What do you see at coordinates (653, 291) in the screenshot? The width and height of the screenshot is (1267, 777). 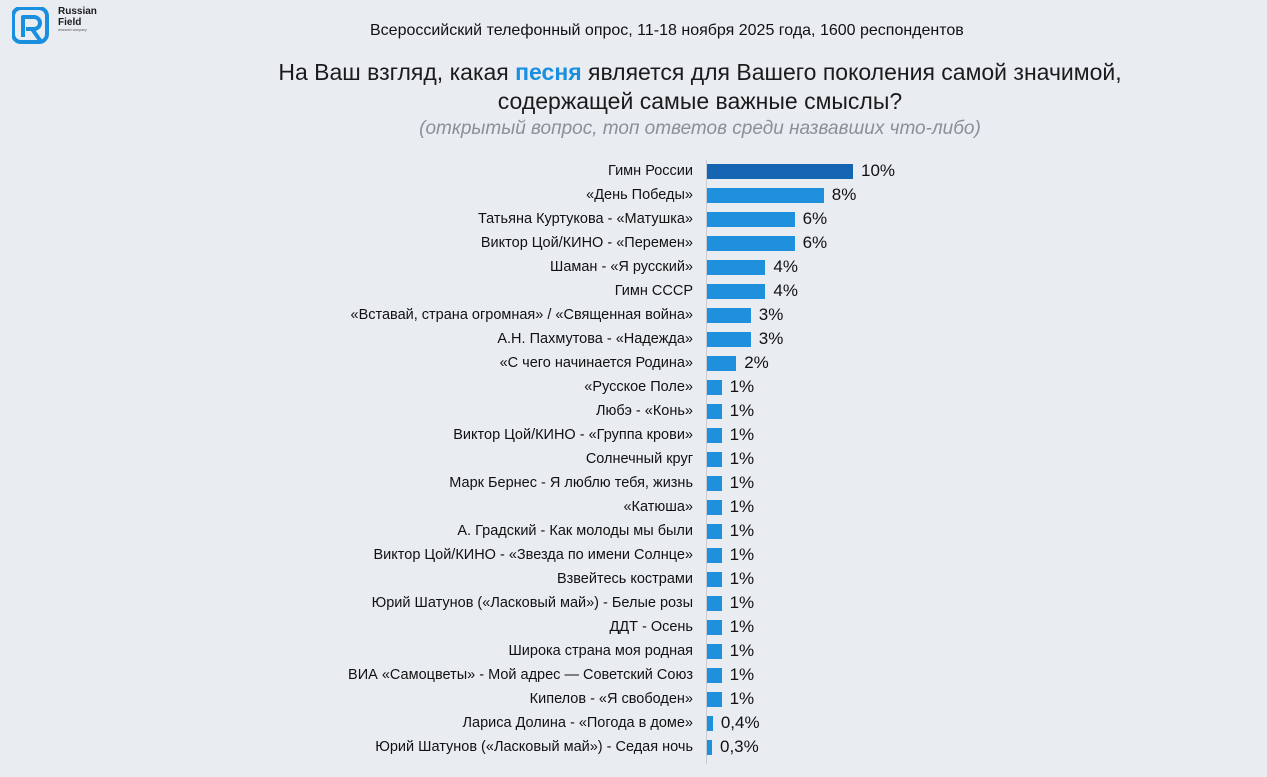 I see `category-label: Гимн СССР` at bounding box center [653, 291].